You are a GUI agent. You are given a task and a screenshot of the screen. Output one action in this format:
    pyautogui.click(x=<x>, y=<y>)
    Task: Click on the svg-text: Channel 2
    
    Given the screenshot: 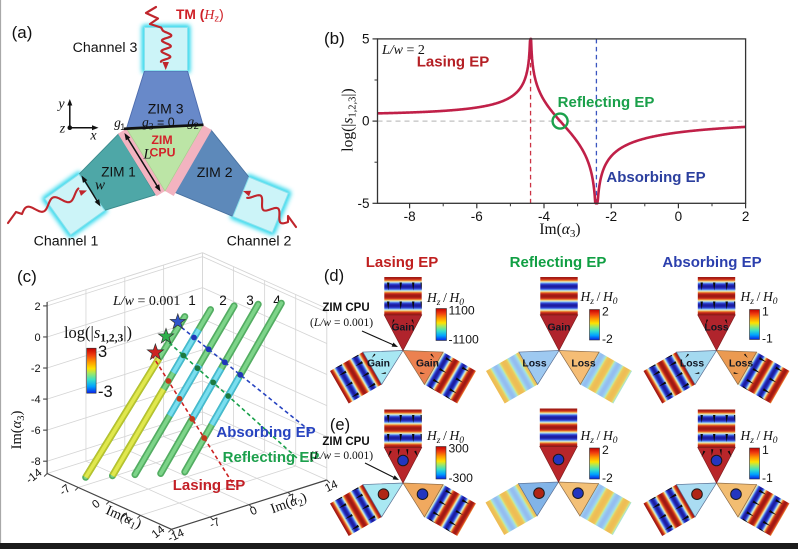 What is the action you would take?
    pyautogui.click(x=259, y=241)
    